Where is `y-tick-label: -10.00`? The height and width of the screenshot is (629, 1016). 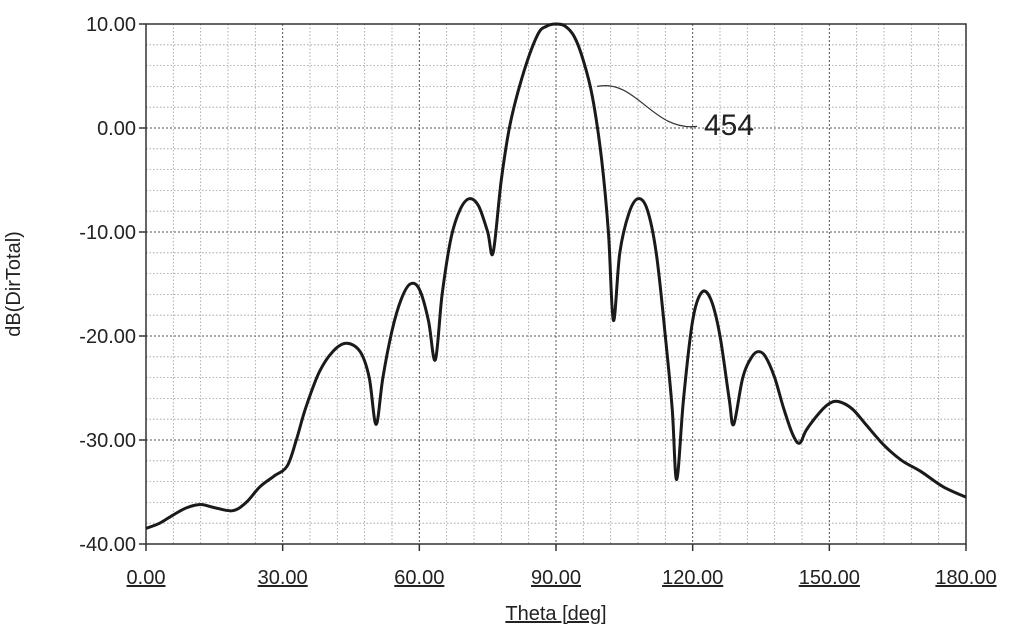
y-tick-label: -10.00 is located at coordinates (107, 233).